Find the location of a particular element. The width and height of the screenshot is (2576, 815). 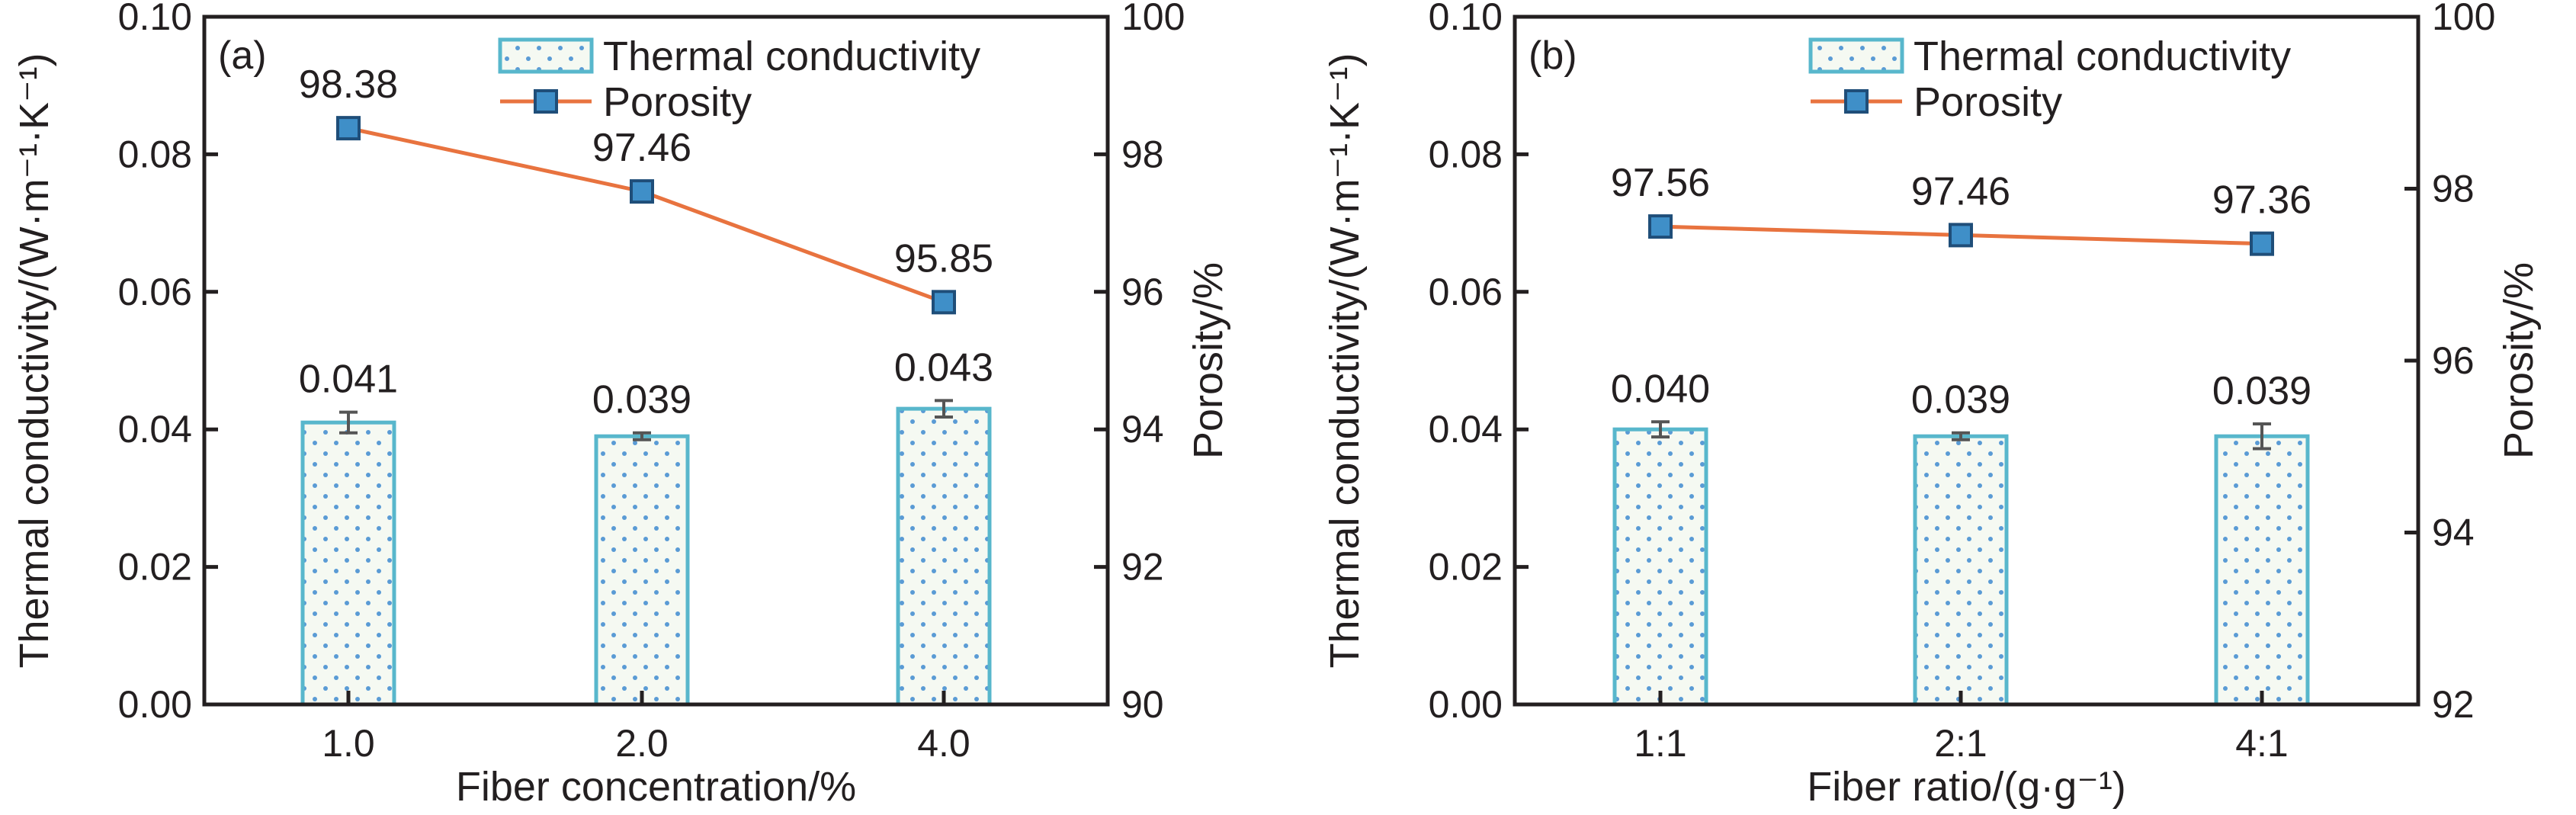

x-tick-label: 4:1 is located at coordinates (2262, 743).